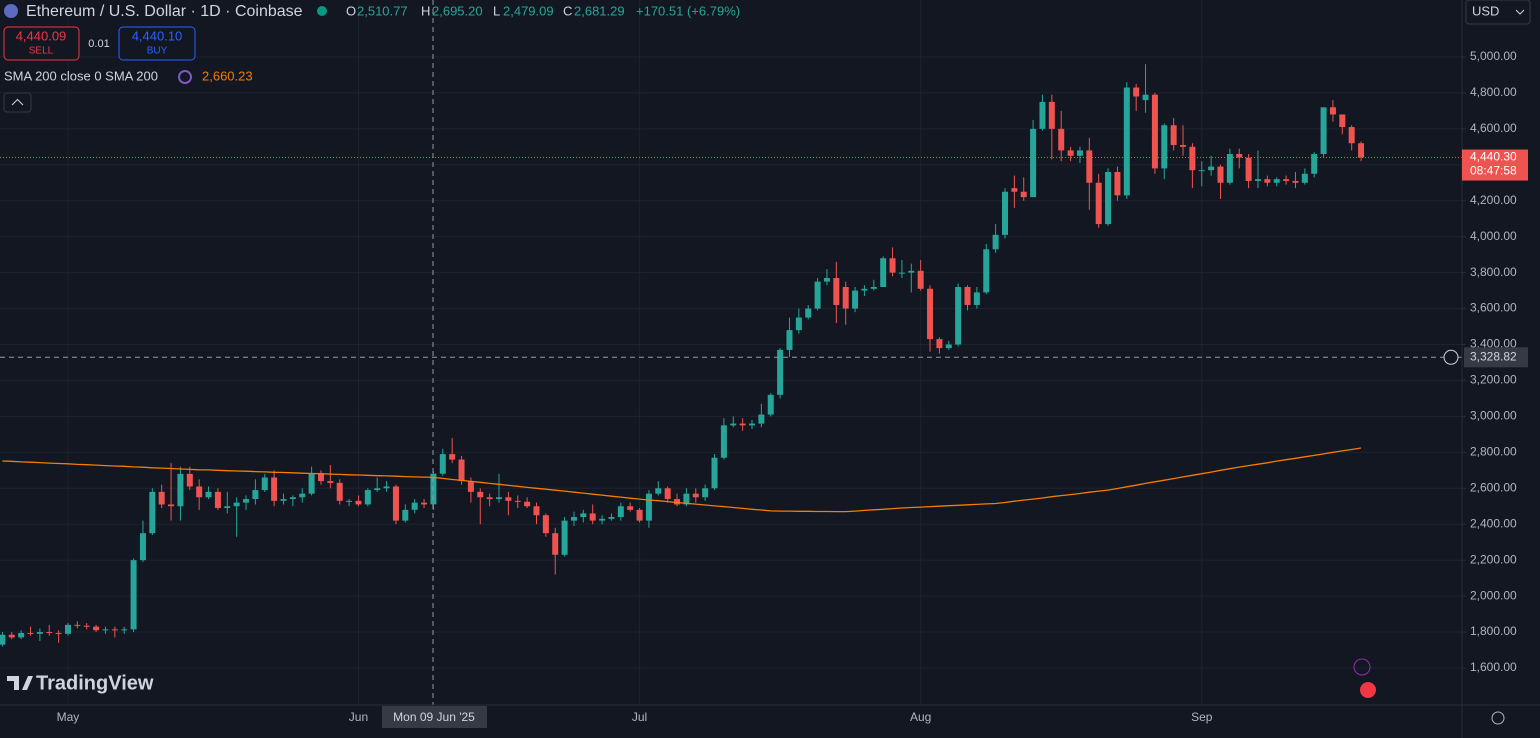  Describe the element at coordinates (41, 35) in the screenshot. I see `sell-price: 4,440.09` at that location.